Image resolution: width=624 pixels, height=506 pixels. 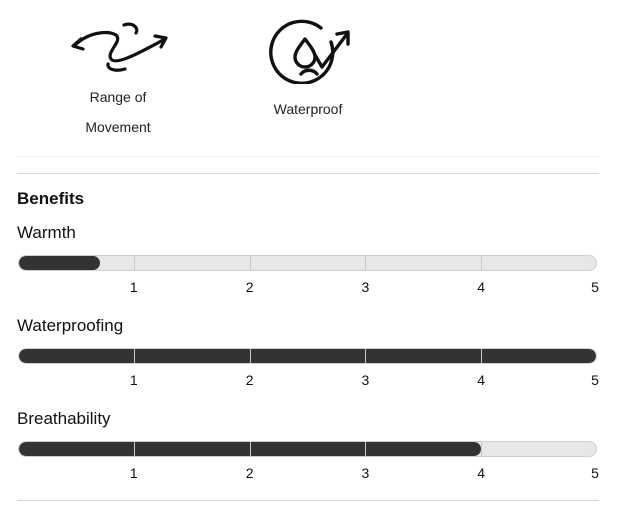 What do you see at coordinates (70, 325) in the screenshot?
I see `rating-name: Waterproofing` at bounding box center [70, 325].